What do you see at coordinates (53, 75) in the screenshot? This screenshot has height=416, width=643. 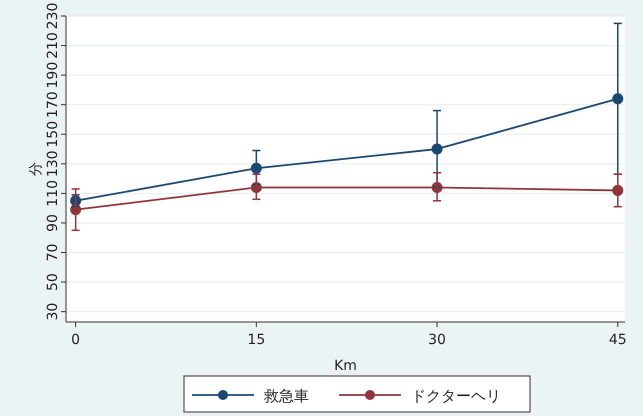 I see `y-tick-label: 190` at bounding box center [53, 75].